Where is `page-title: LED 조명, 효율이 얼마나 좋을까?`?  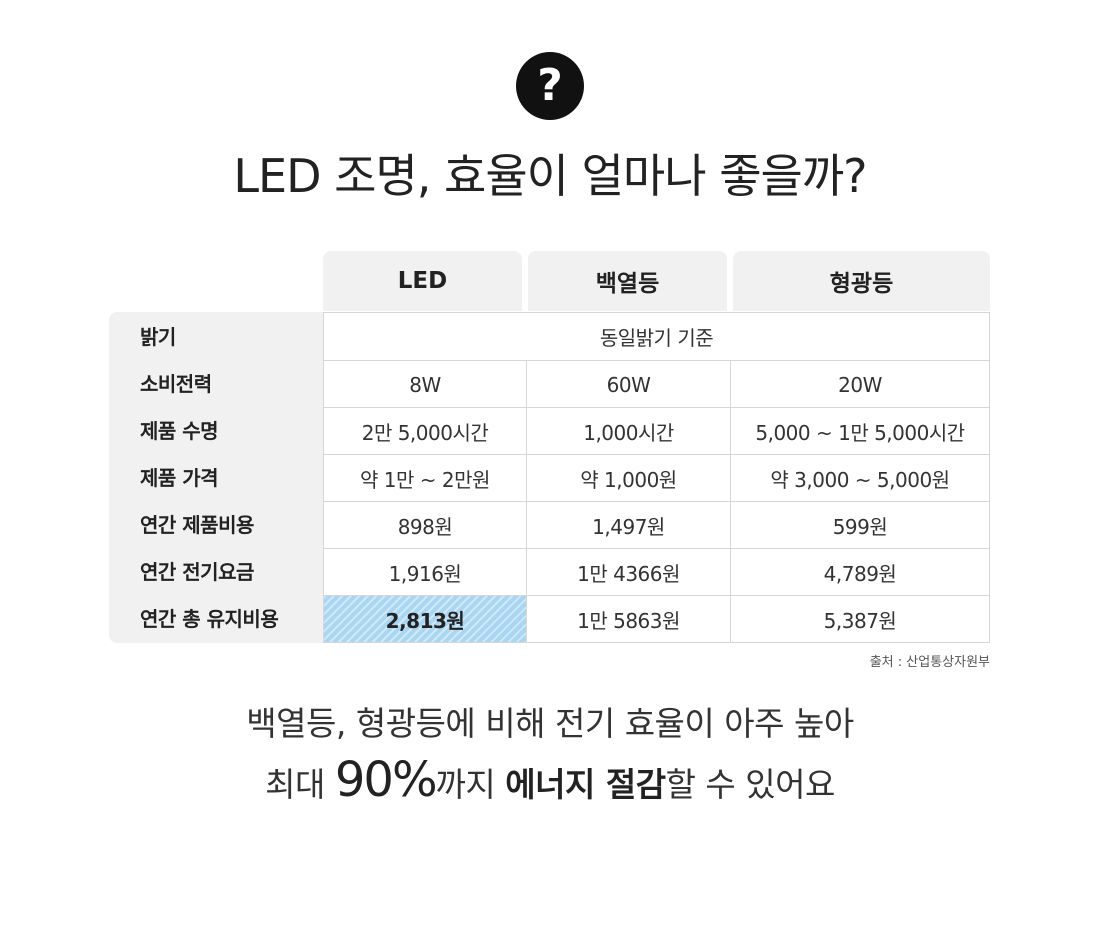
page-title: LED 조명, 효율이 얼마나 좋을까? is located at coordinates (550, 176).